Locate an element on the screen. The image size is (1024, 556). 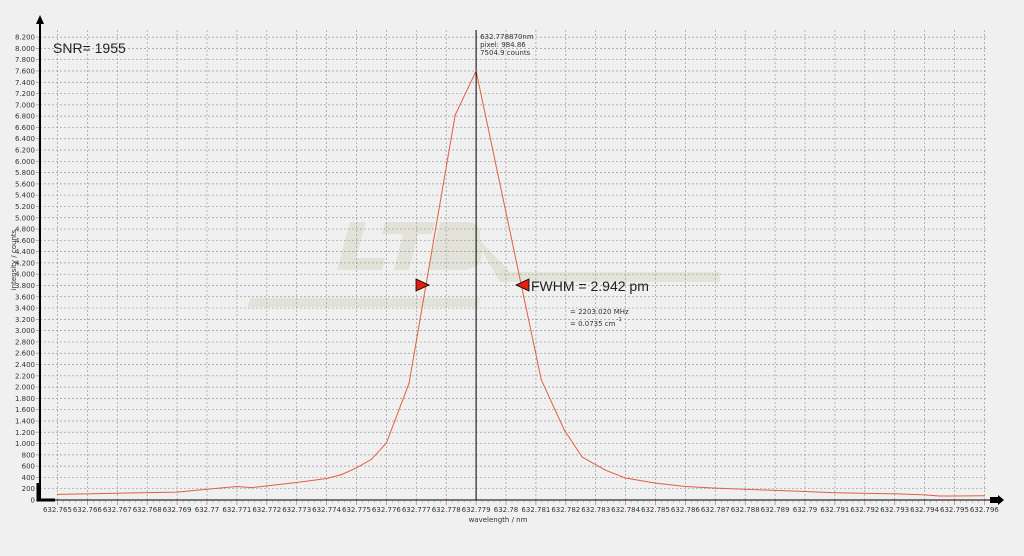
x-tick-label: 632.784 is located at coordinates (625, 510).